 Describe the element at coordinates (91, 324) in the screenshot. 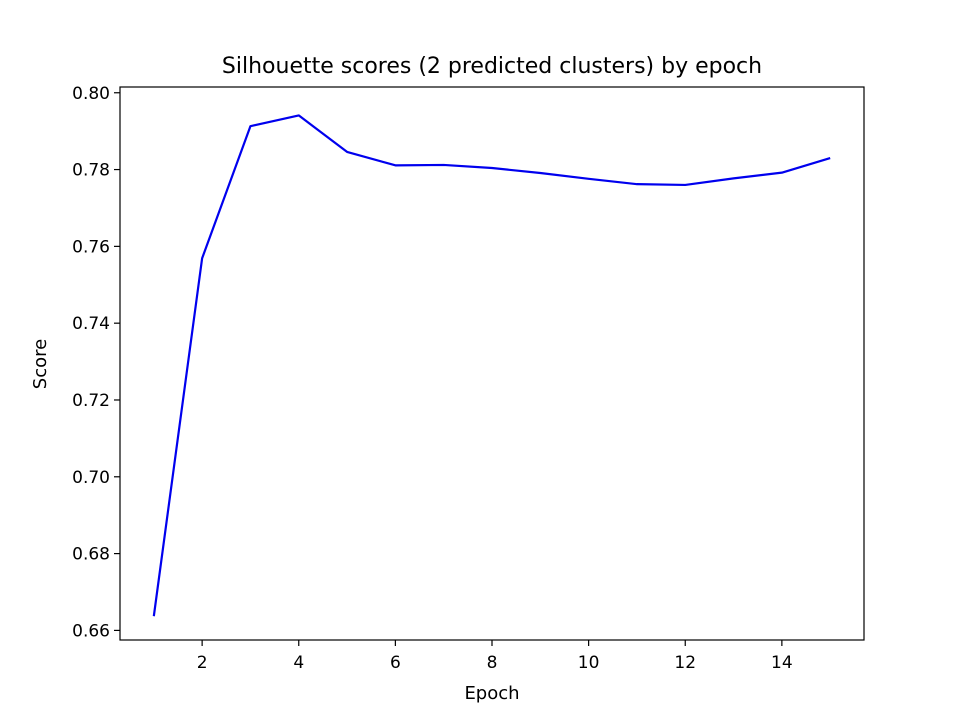

I see `y-tick-label: 0.74` at that location.